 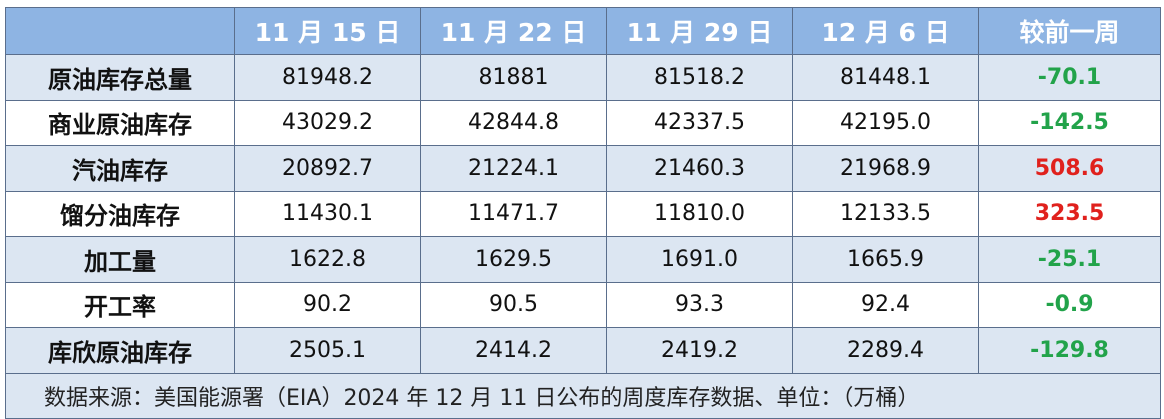 What do you see at coordinates (513, 122) in the screenshot?
I see `value-cell: 42844.8` at bounding box center [513, 122].